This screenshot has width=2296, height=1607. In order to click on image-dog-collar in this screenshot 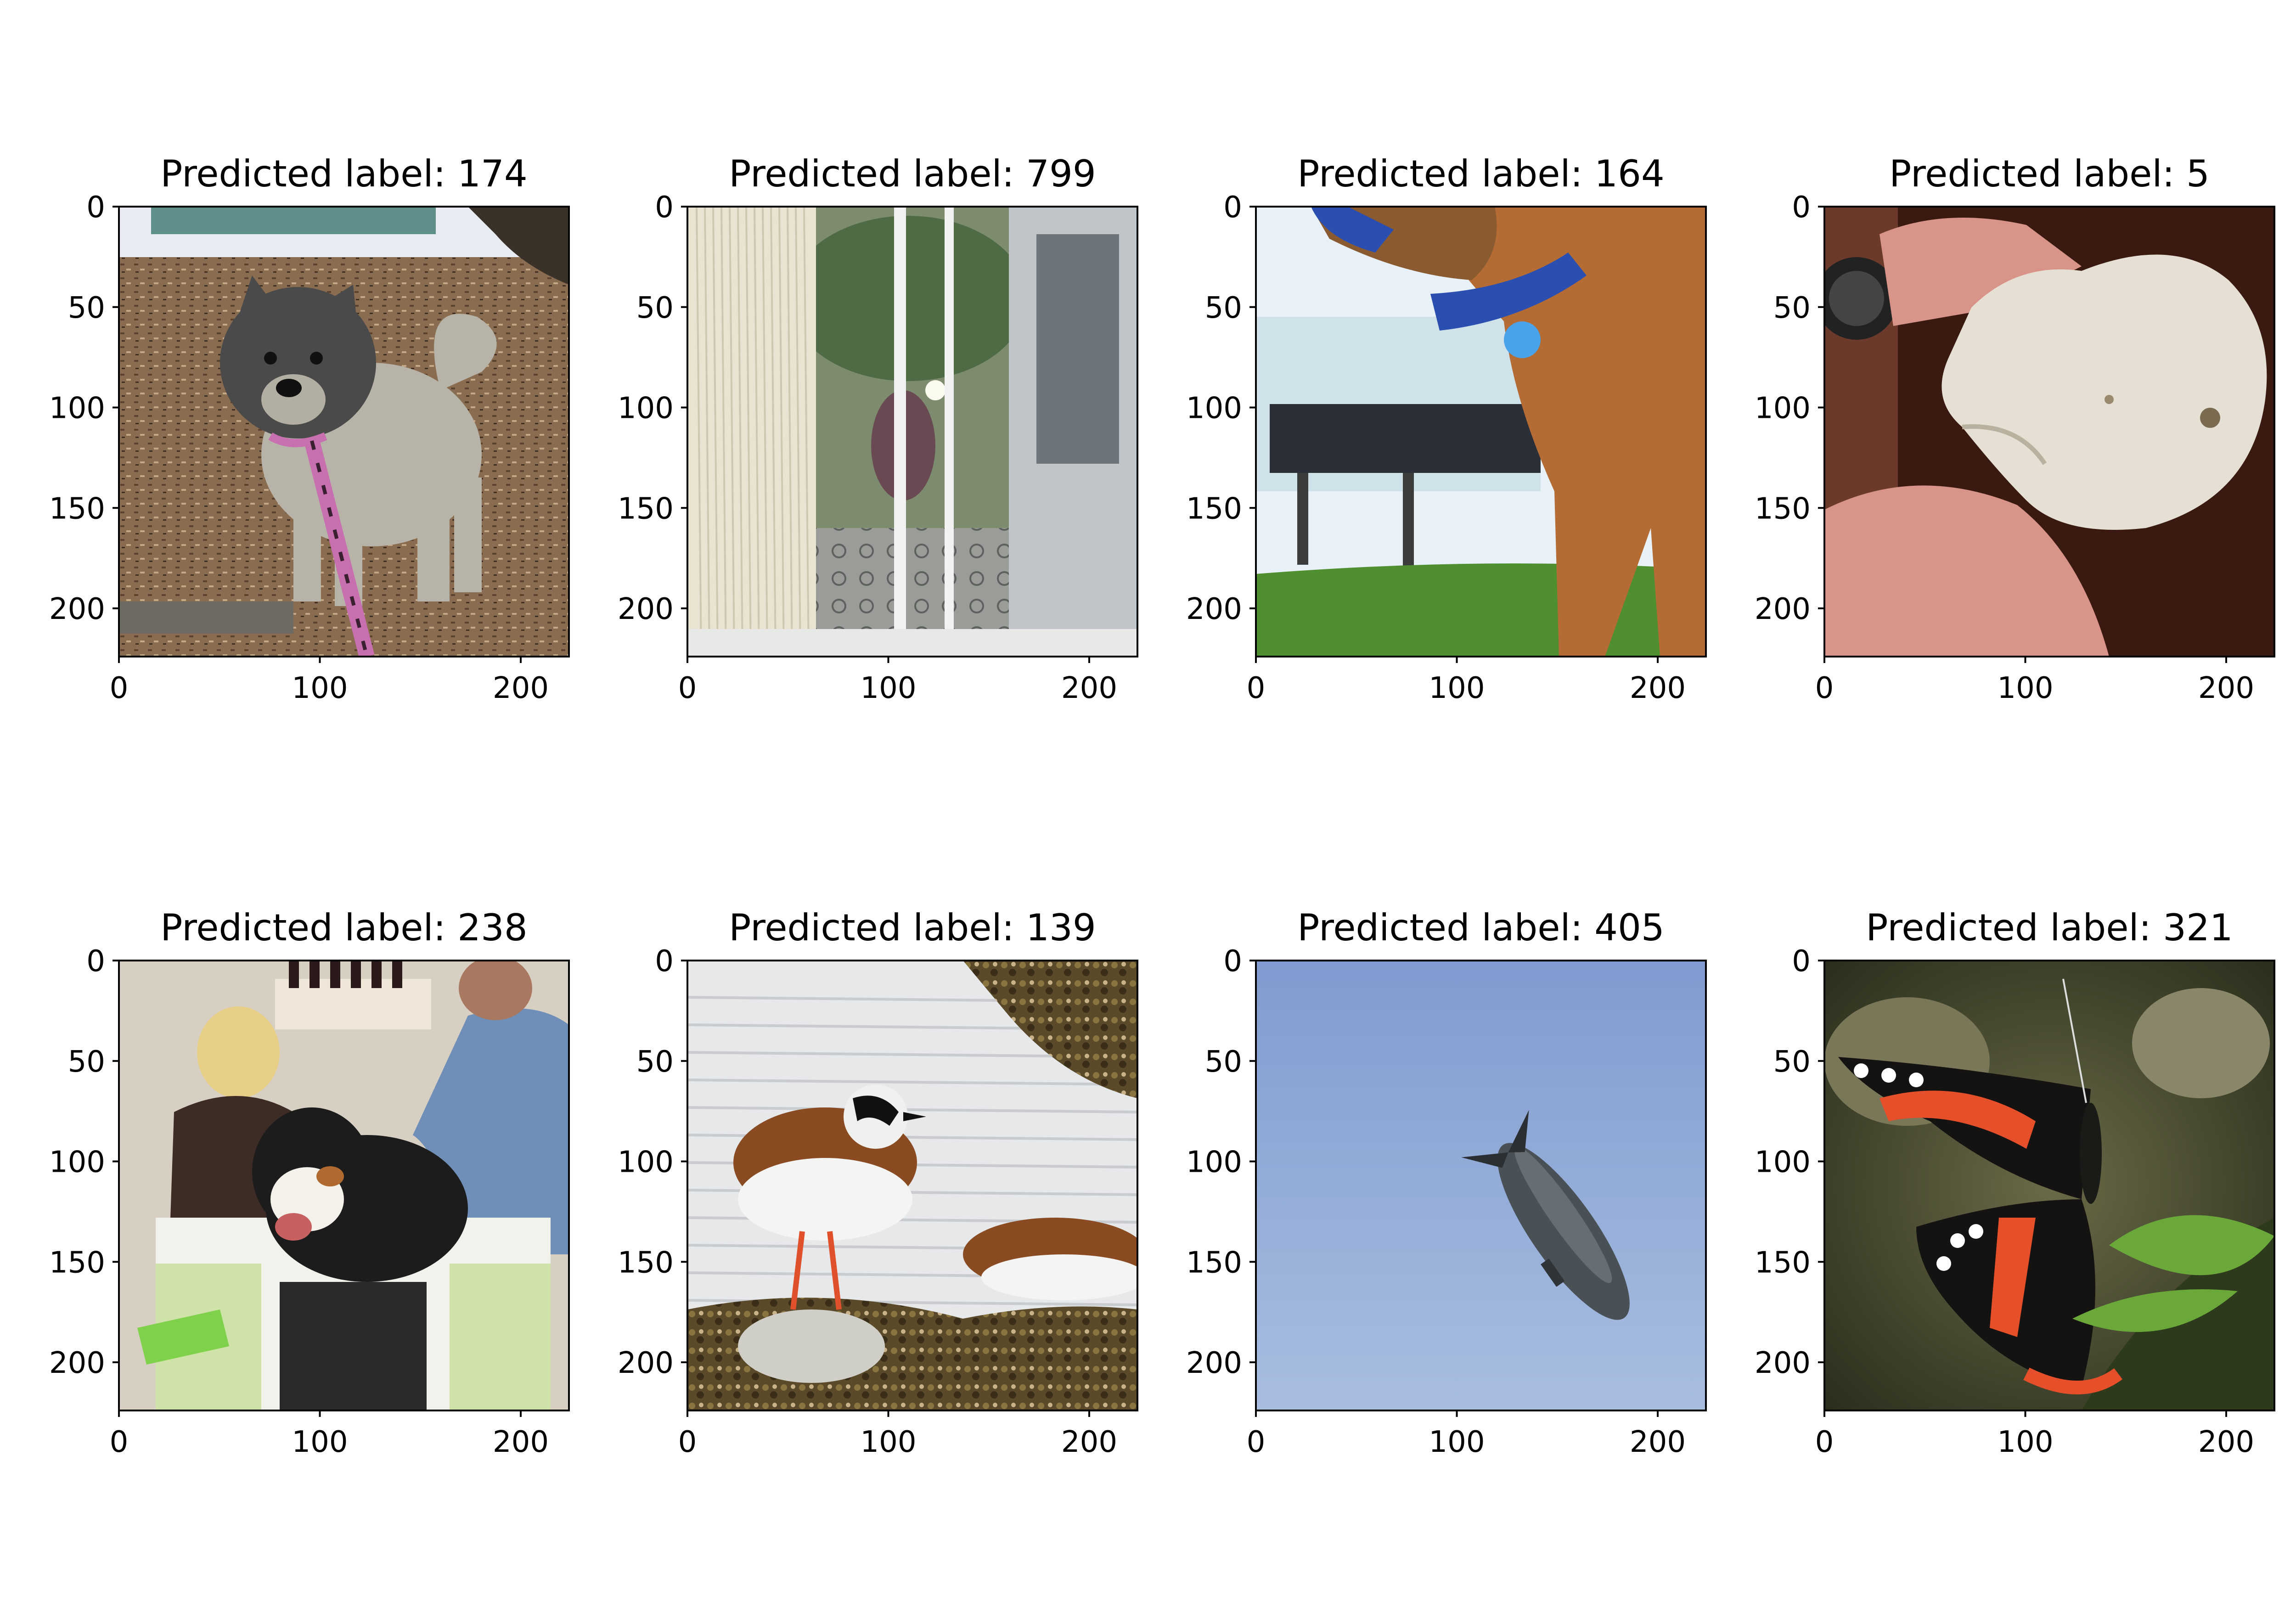, I will do `click(1481, 432)`.